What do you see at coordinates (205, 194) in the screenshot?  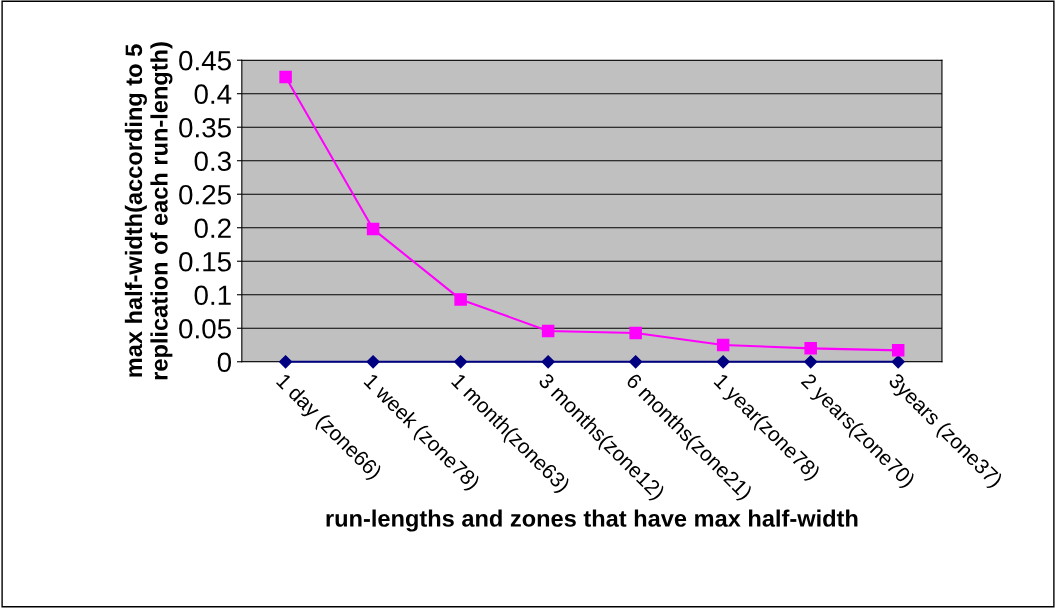 I see `y-tick-label: 0.25` at bounding box center [205, 194].